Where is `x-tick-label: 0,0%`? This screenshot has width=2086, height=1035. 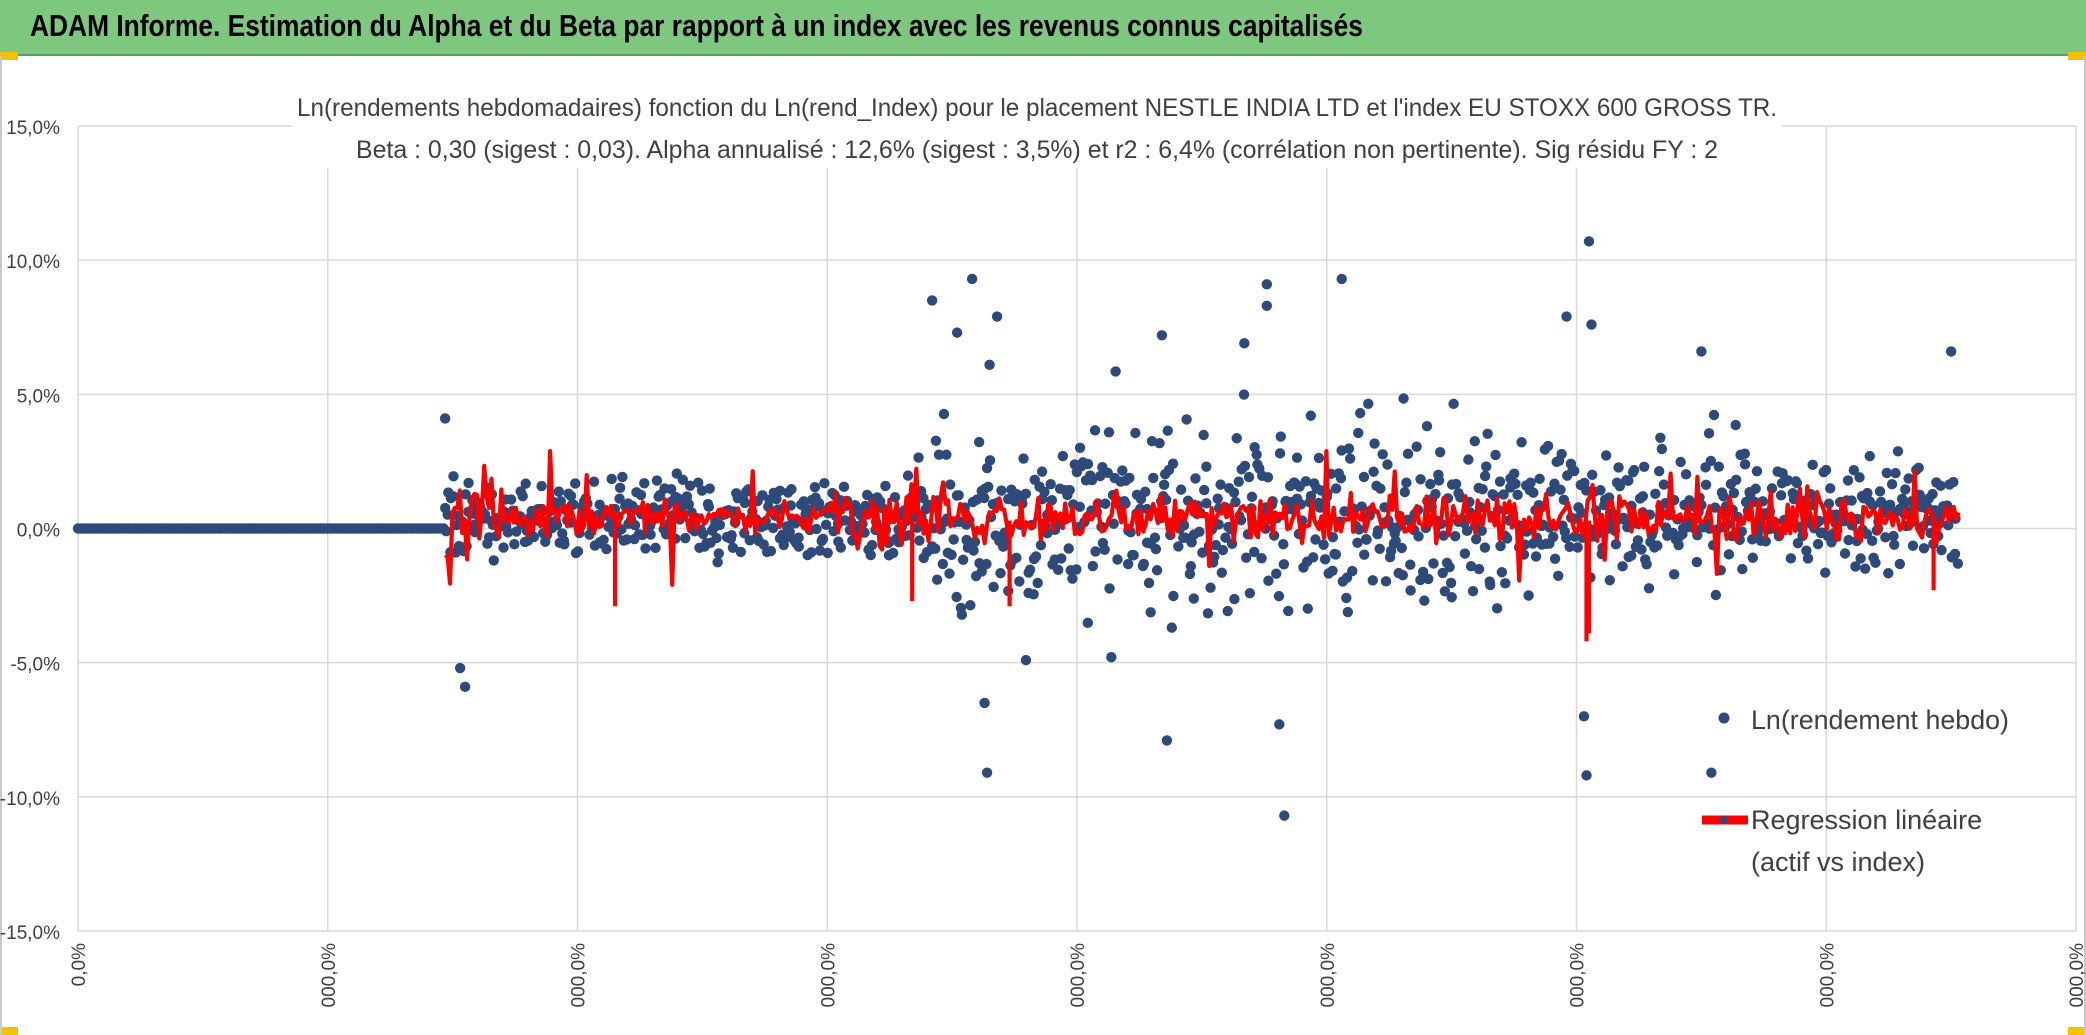 x-tick-label: 0,0% is located at coordinates (79, 964).